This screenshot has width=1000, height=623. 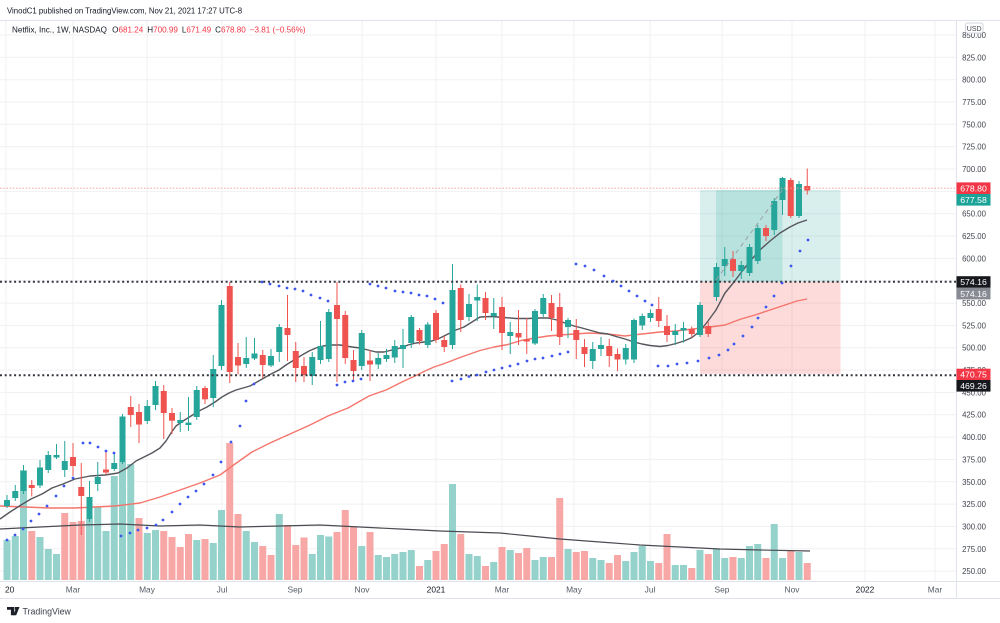 What do you see at coordinates (974, 325) in the screenshot?
I see `svg-text: 525.00` at bounding box center [974, 325].